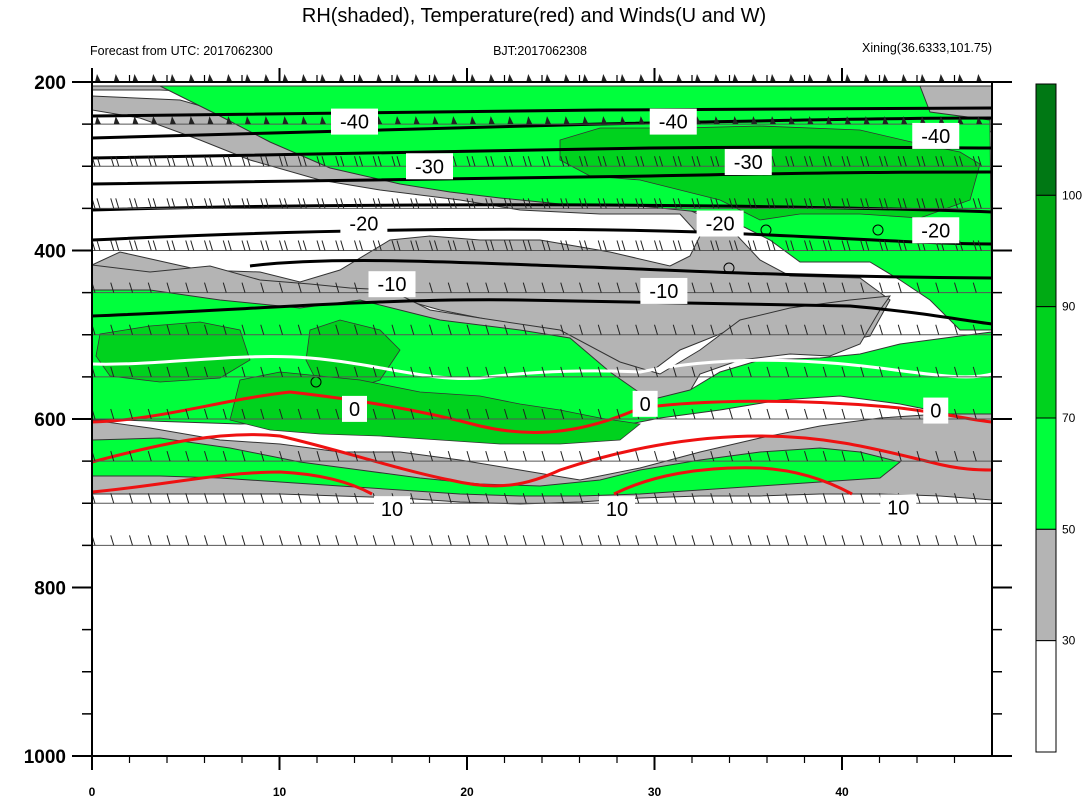 The width and height of the screenshot is (1087, 806). What do you see at coordinates (766, 230) in the screenshot?
I see `minor-marker` at bounding box center [766, 230].